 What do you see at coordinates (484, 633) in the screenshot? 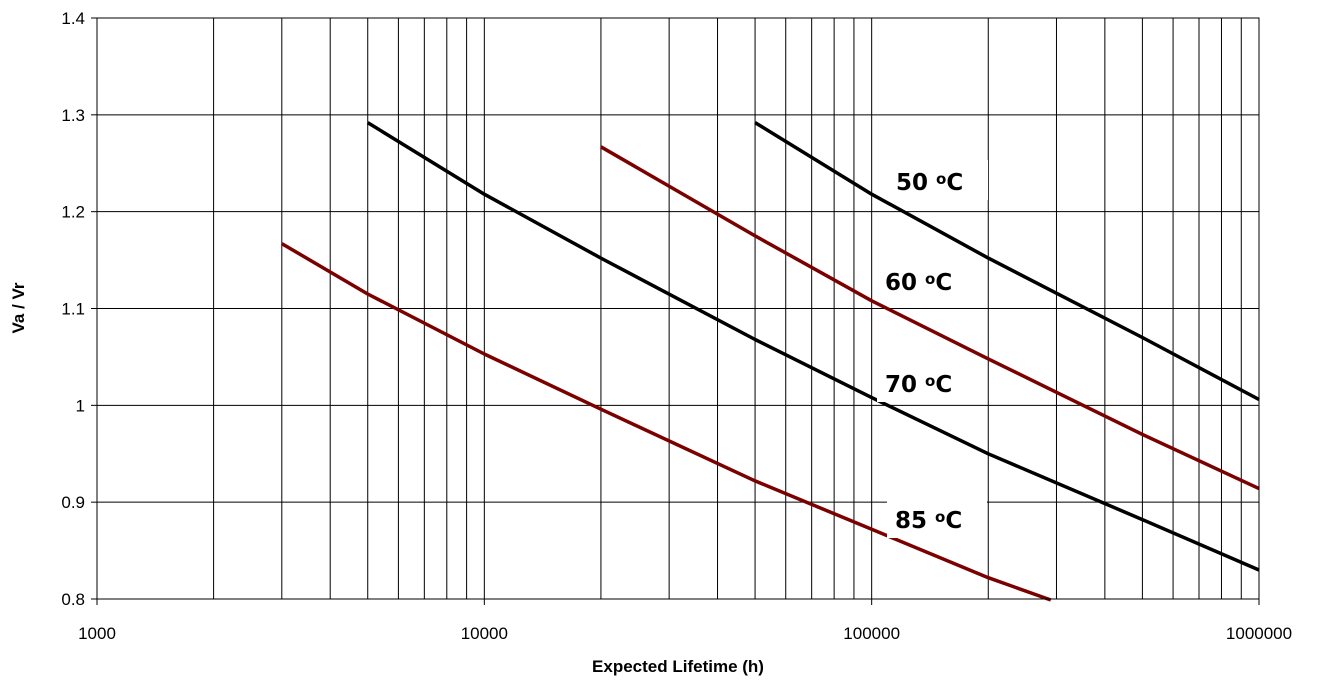
I see `x-tick-label: 10000` at bounding box center [484, 633].